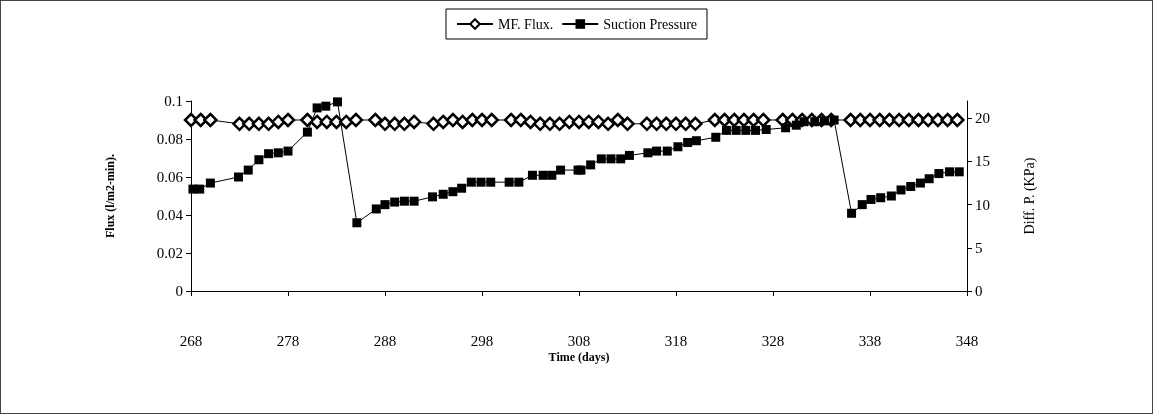 The image size is (1153, 414). I want to click on x-tick-label: 278, so click(288, 340).